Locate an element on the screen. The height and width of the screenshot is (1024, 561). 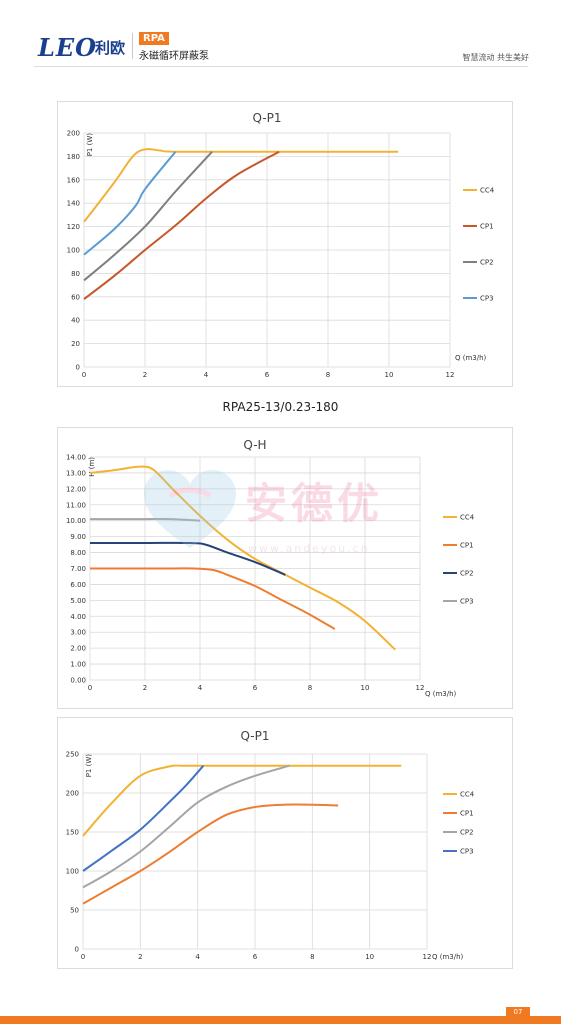
y-tick-label: 5.00 is located at coordinates (78, 601).